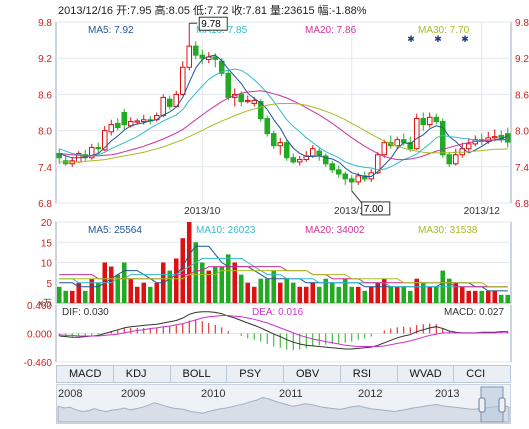  Describe the element at coordinates (199, 374) in the screenshot. I see `tab-boll: BOLL` at that location.